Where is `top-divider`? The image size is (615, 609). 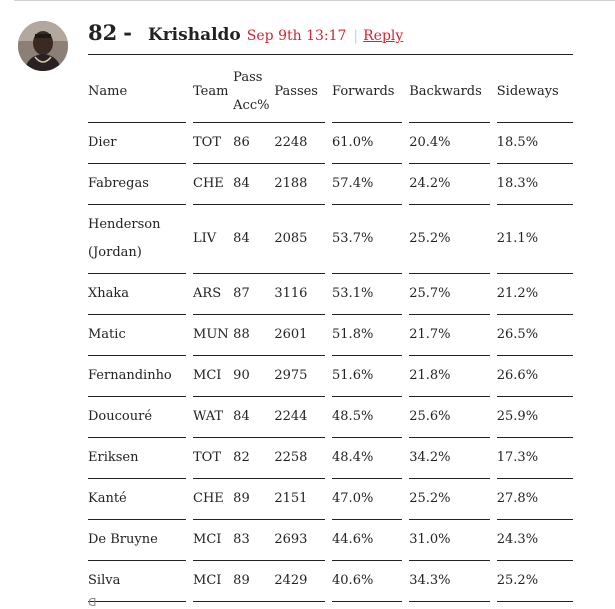 top-divider is located at coordinates (314, 0).